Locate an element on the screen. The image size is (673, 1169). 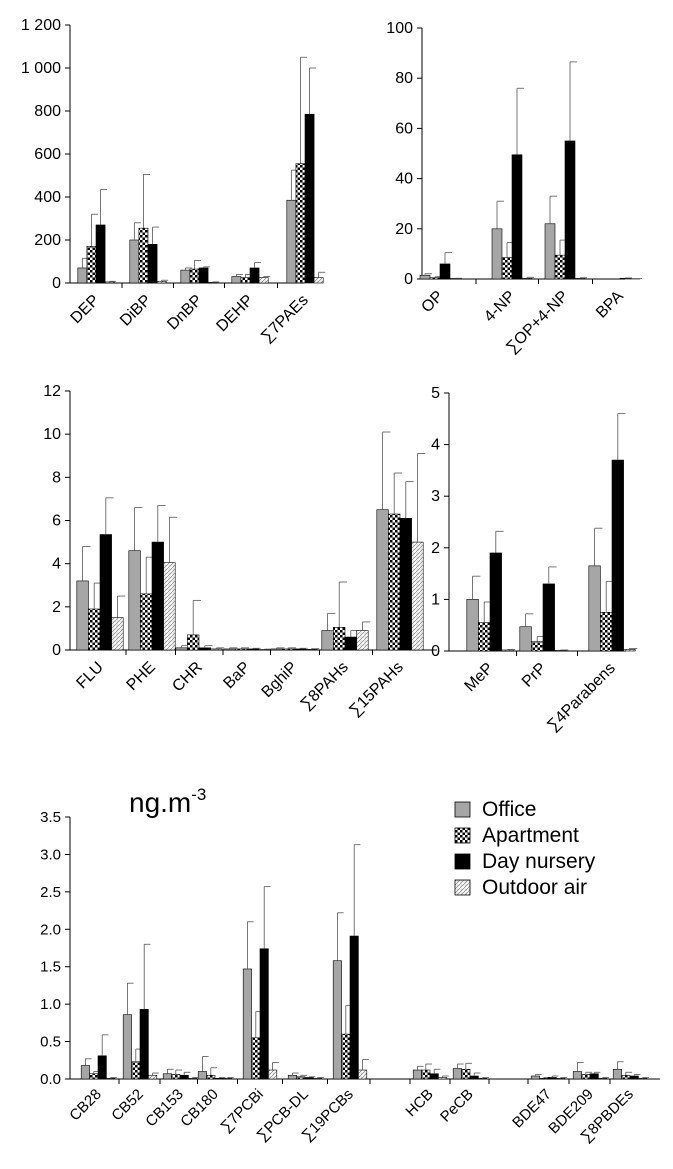
y-tick-label: 400 is located at coordinates (47, 197).